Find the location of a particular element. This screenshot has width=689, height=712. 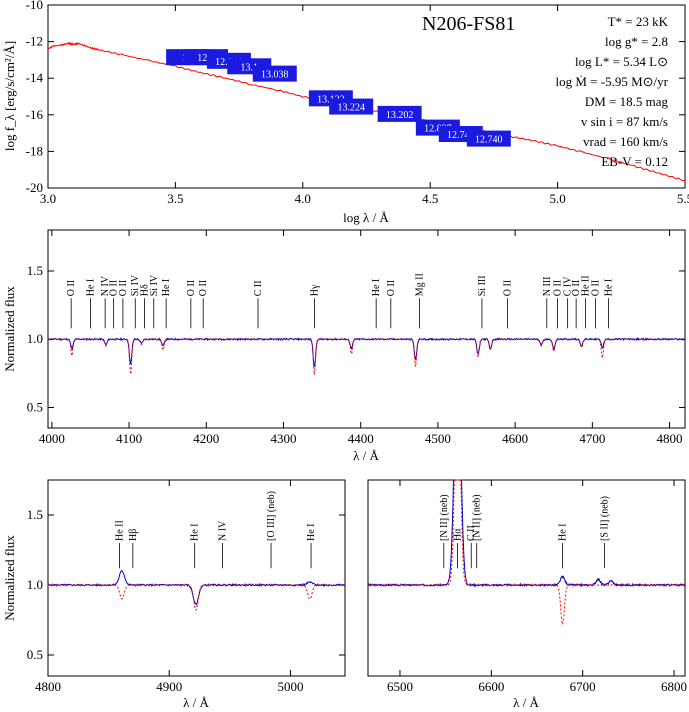

blue-line-label: Si IV is located at coordinates (154, 285).